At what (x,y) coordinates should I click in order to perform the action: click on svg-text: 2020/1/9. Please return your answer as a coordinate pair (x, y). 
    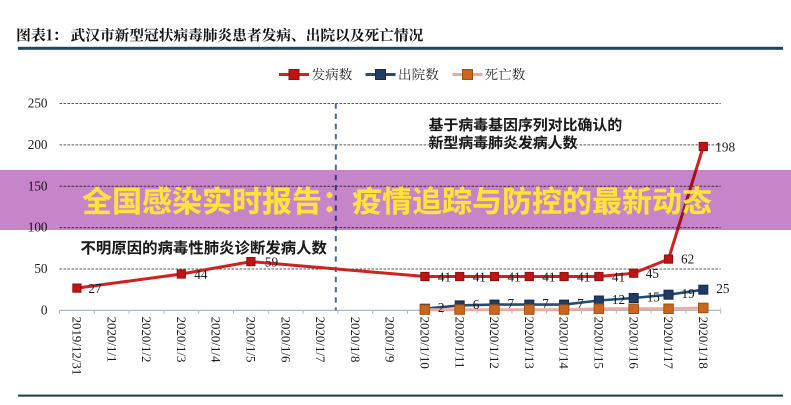
    Looking at the image, I should click on (390, 340).